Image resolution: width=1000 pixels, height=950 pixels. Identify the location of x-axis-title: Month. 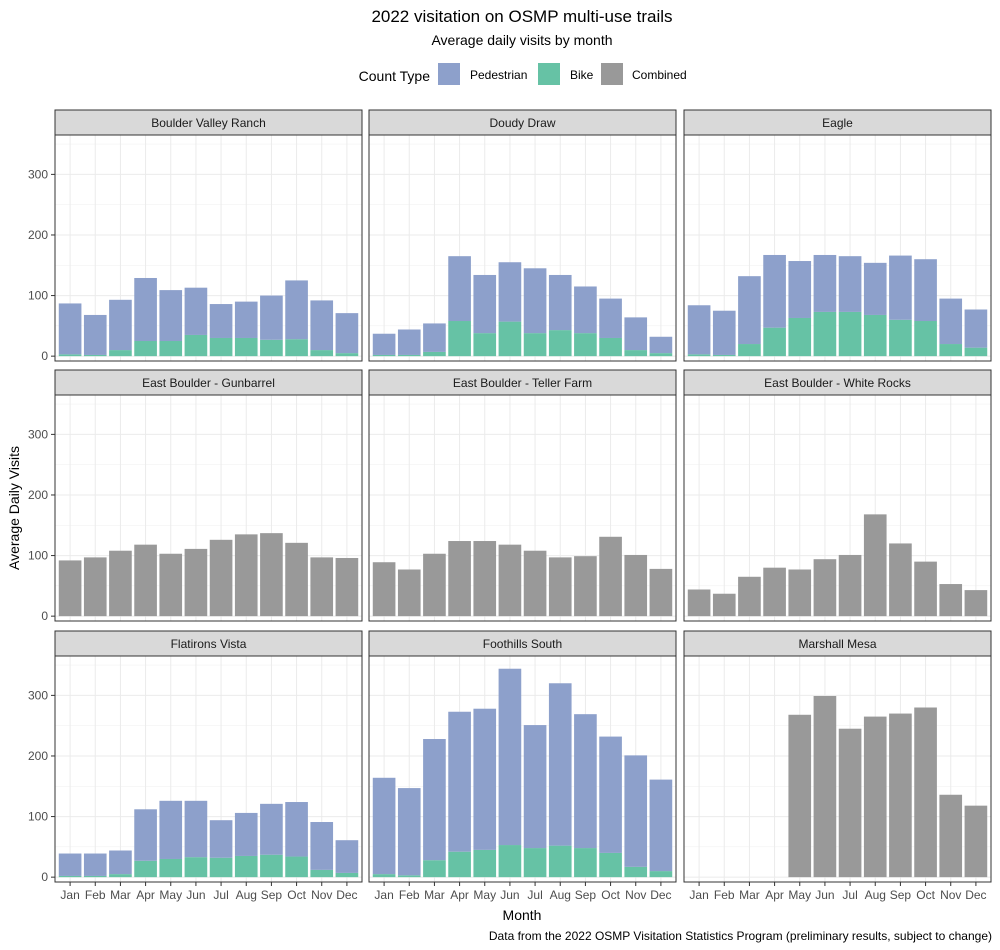
(522, 915).